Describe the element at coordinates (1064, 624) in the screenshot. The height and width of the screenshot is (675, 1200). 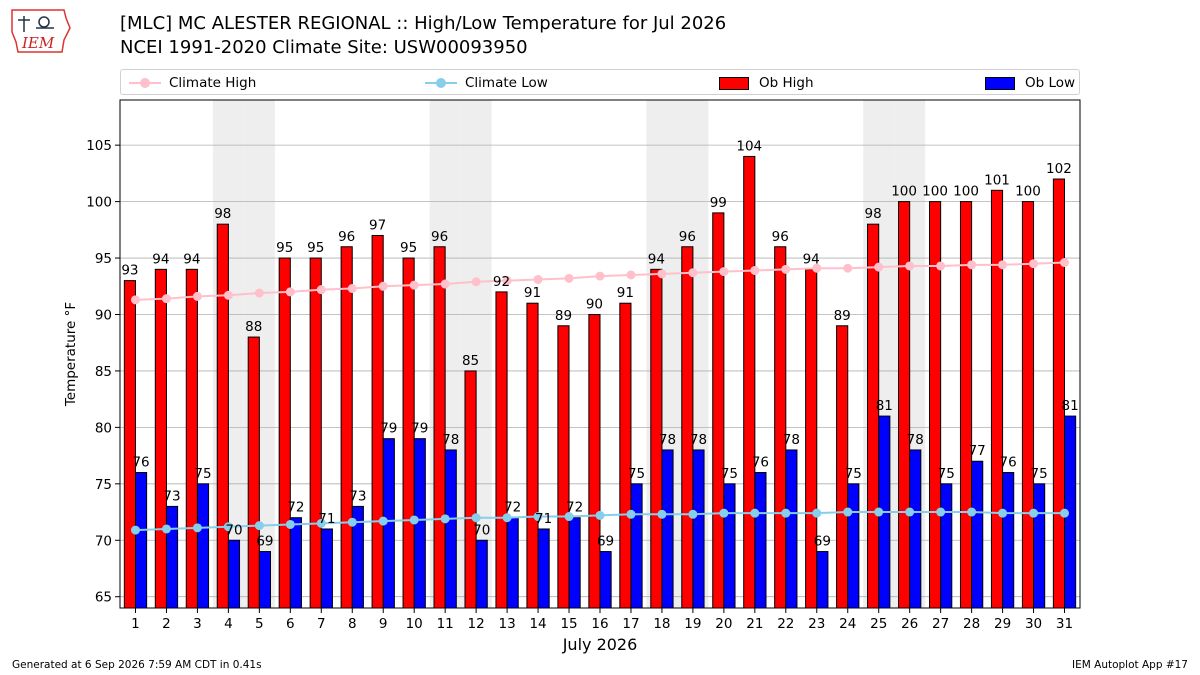
I see `x-tick-label-31: 31` at that location.